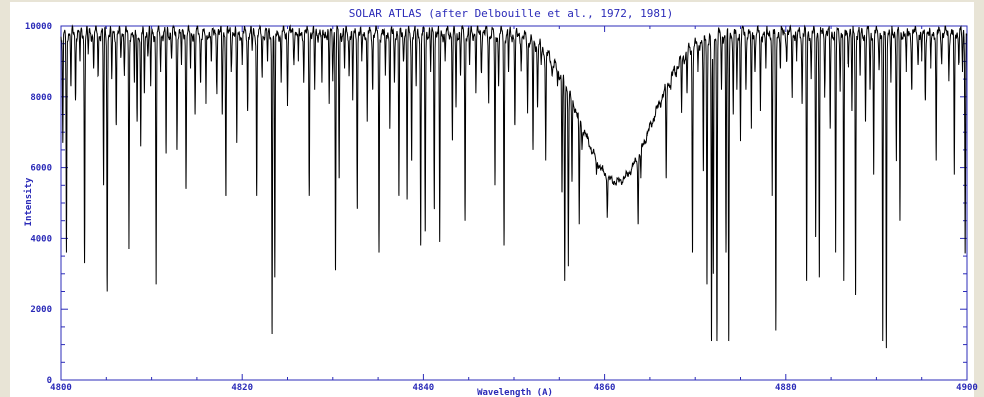 Image resolution: width=984 pixels, height=397 pixels. Describe the element at coordinates (41, 239) in the screenshot. I see `y-tick-label: 4000` at that location.